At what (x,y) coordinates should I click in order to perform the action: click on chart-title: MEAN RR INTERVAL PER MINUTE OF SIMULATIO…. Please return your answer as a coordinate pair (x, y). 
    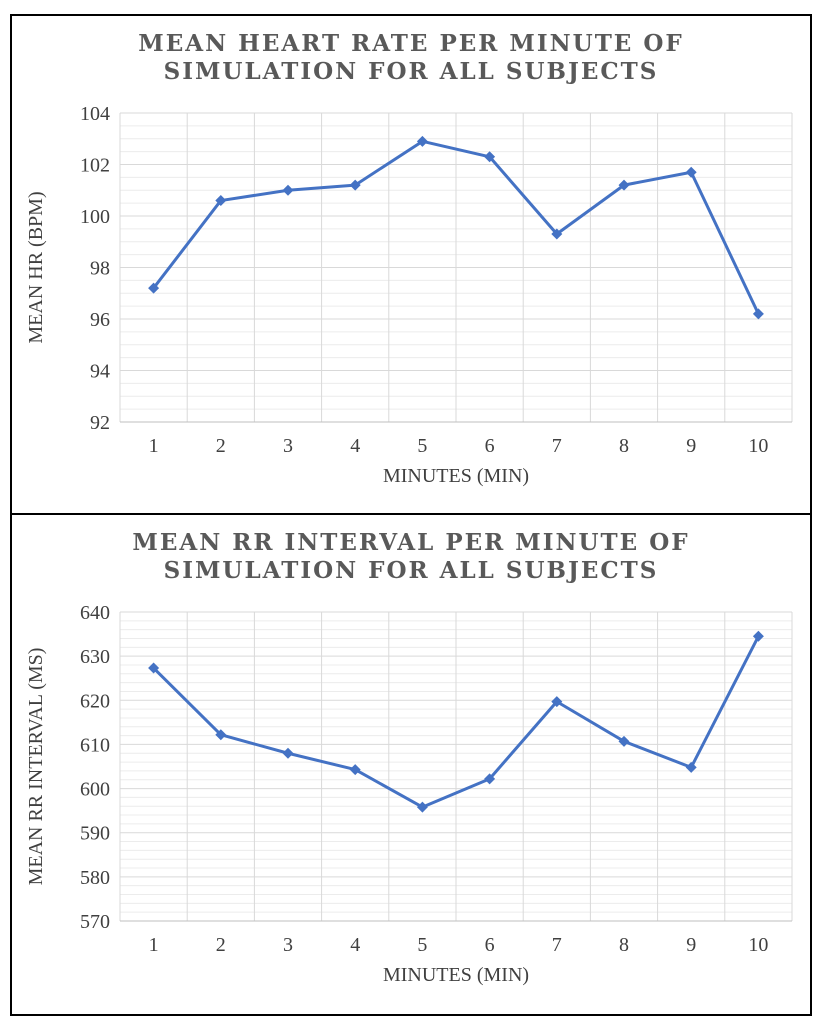
    Looking at the image, I should click on (411, 556).